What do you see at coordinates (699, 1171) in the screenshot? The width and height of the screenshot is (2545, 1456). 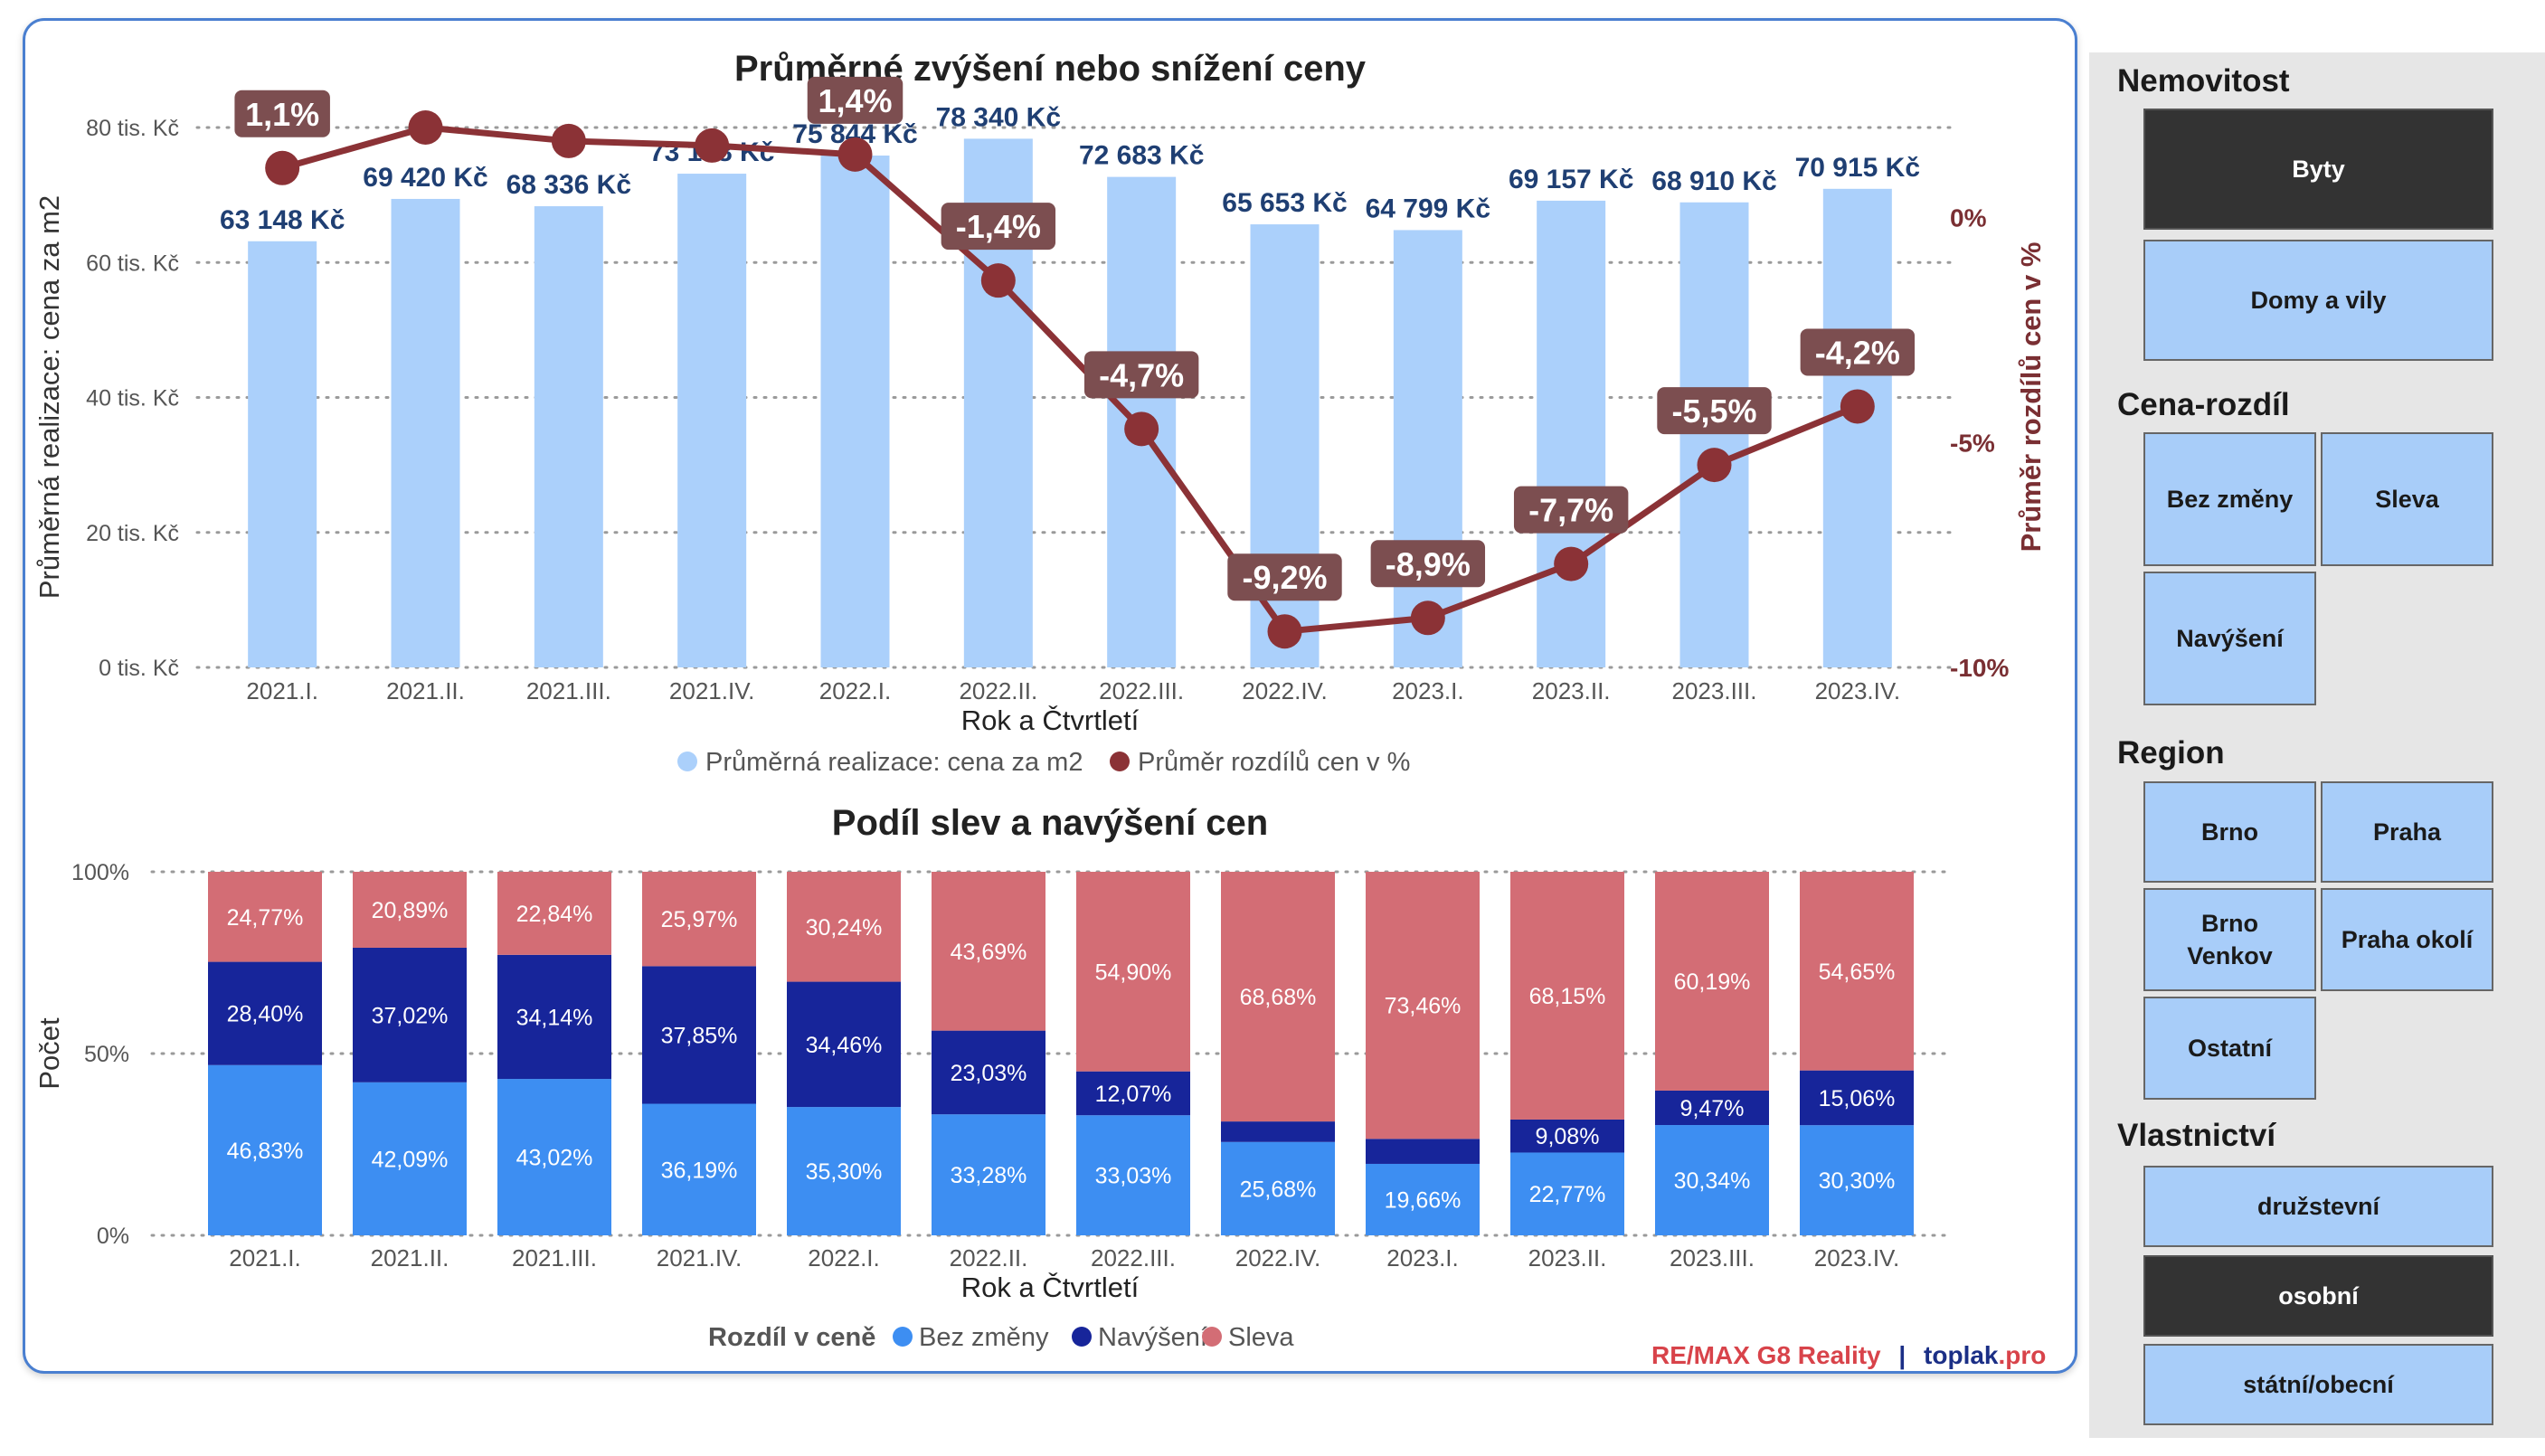 I see `chart2-segment-label: 36,19%` at bounding box center [699, 1171].